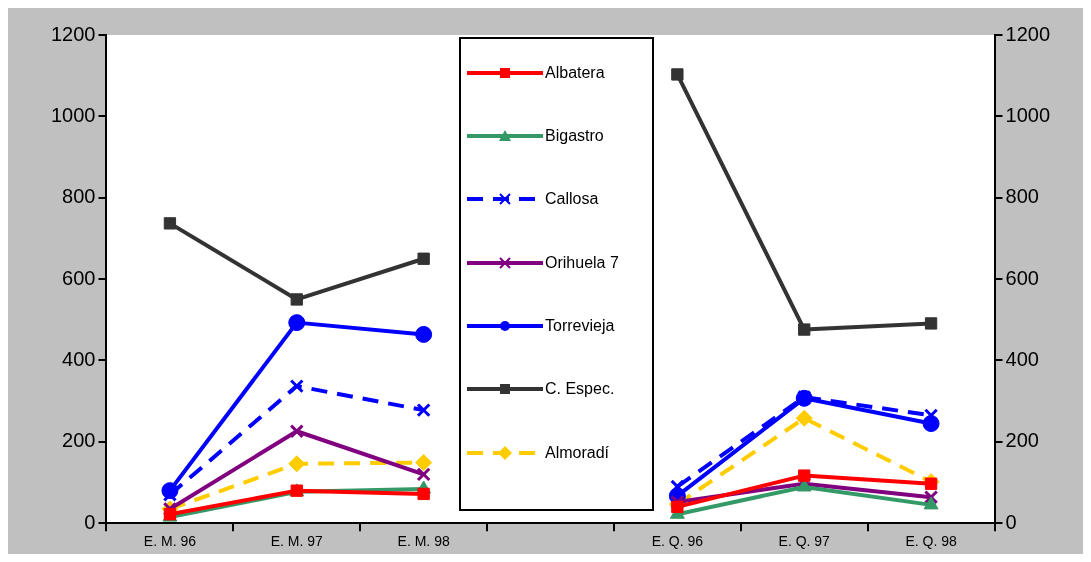  What do you see at coordinates (79, 196) in the screenshot?
I see `y-tick-label: 800` at bounding box center [79, 196].